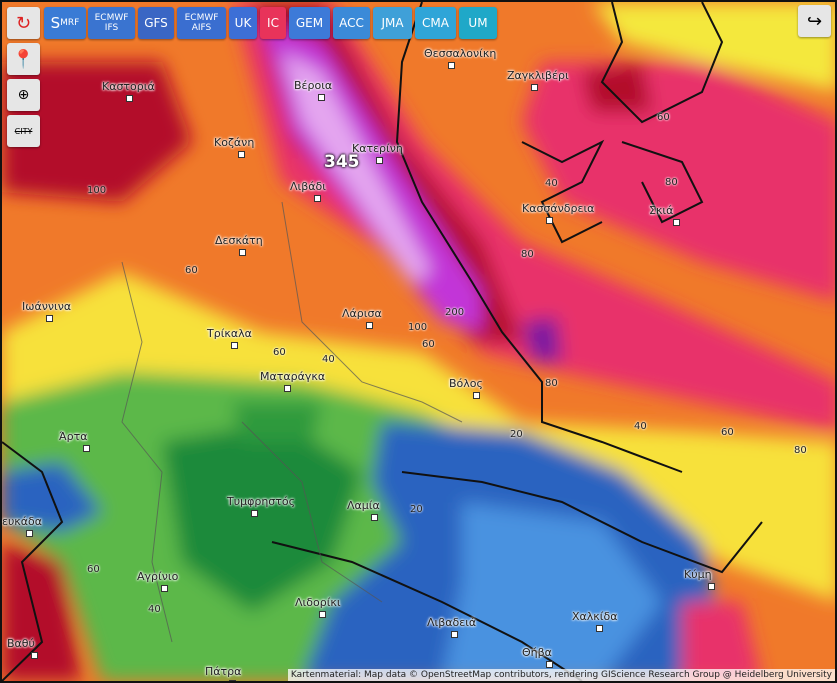 This screenshot has height=683, width=837. I want to click on button-label: CMA, so click(435, 23).